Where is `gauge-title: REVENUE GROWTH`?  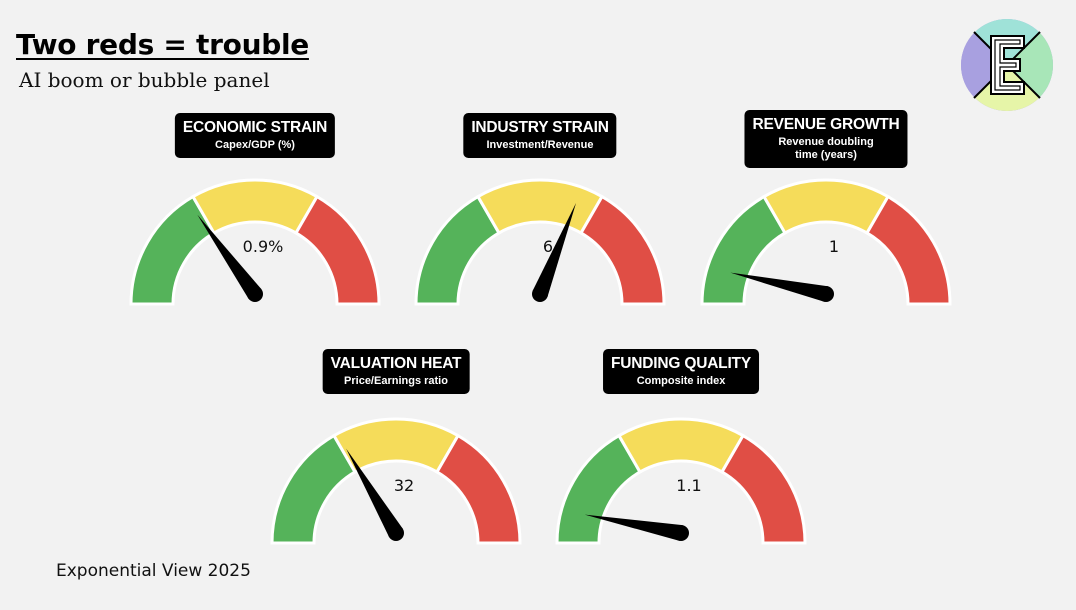 gauge-title: REVENUE GROWTH is located at coordinates (826, 124).